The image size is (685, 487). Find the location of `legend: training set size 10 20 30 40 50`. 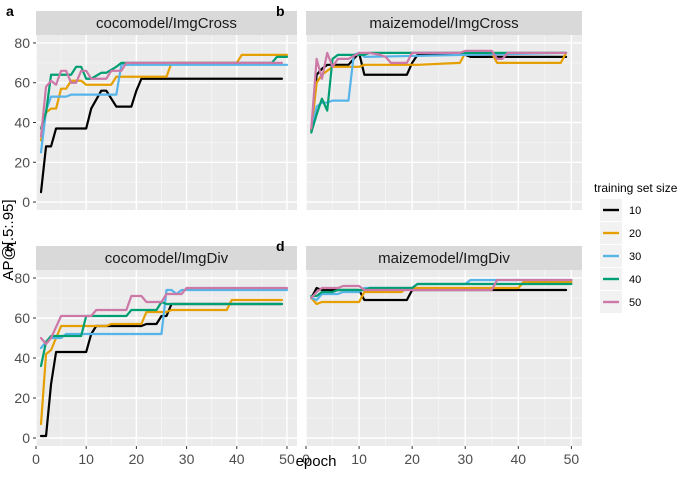

legend: training set size 10 20 30 40 50 is located at coordinates (636, 247).